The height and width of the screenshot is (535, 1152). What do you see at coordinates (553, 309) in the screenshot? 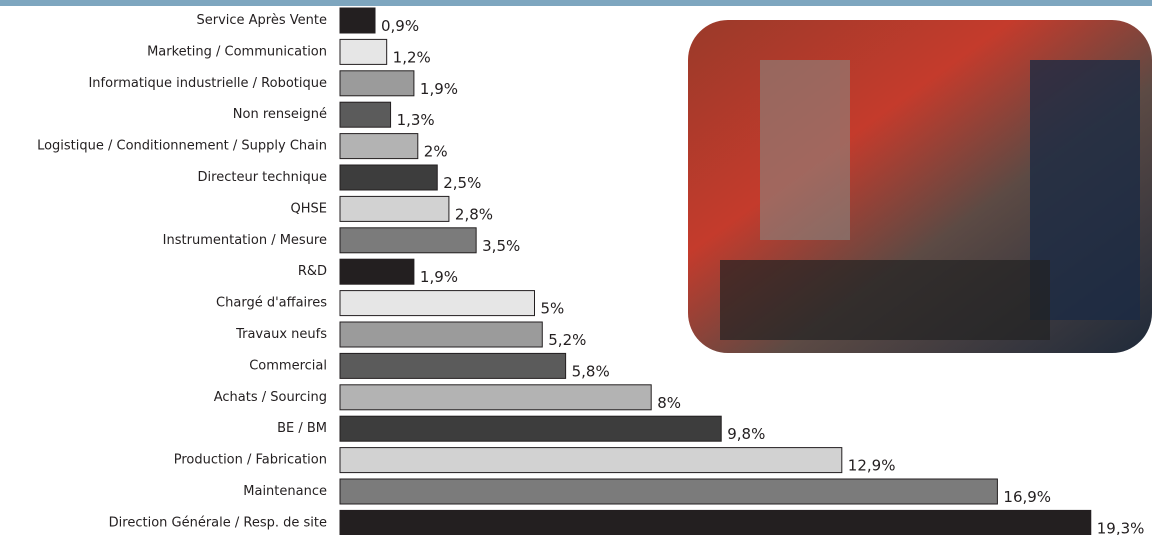
I see `value-label: 5%` at bounding box center [553, 309].